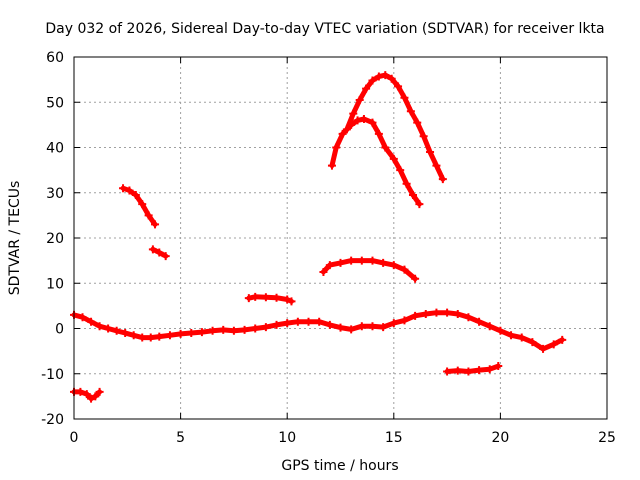 This screenshot has height=480, width=640. I want to click on y-tick-label: -10, so click(52, 375).